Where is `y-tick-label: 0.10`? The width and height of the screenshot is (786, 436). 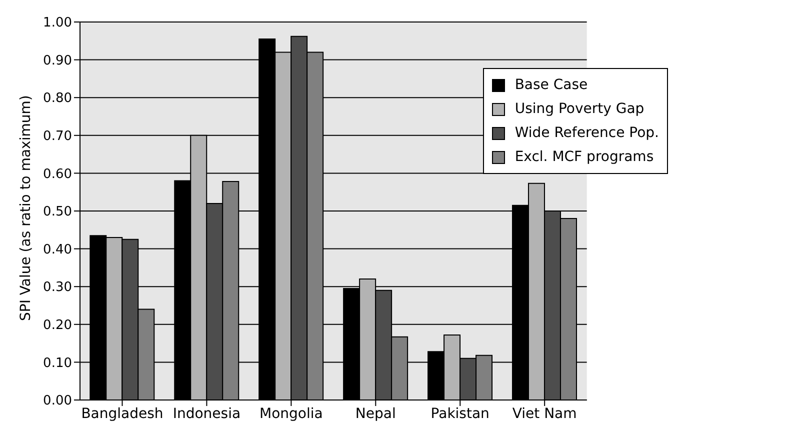
y-tick-label: 0.10 is located at coordinates (57, 363).